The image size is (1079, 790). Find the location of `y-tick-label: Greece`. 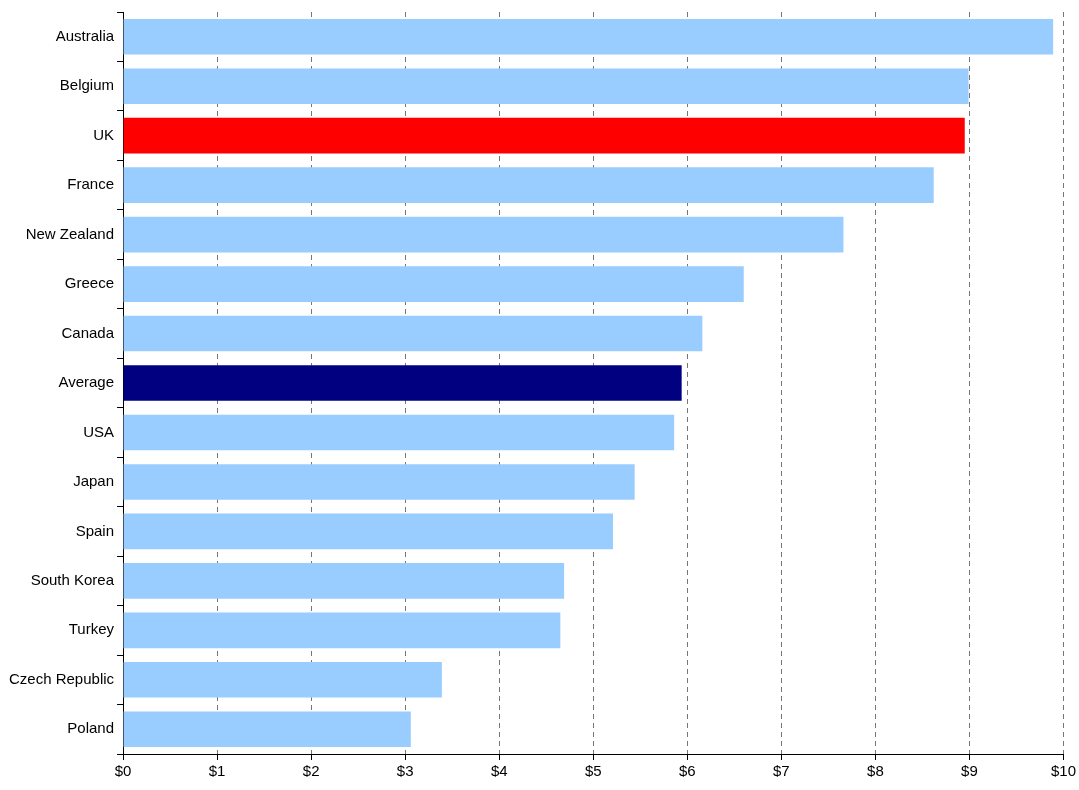

y-tick-label: Greece is located at coordinates (89, 283).